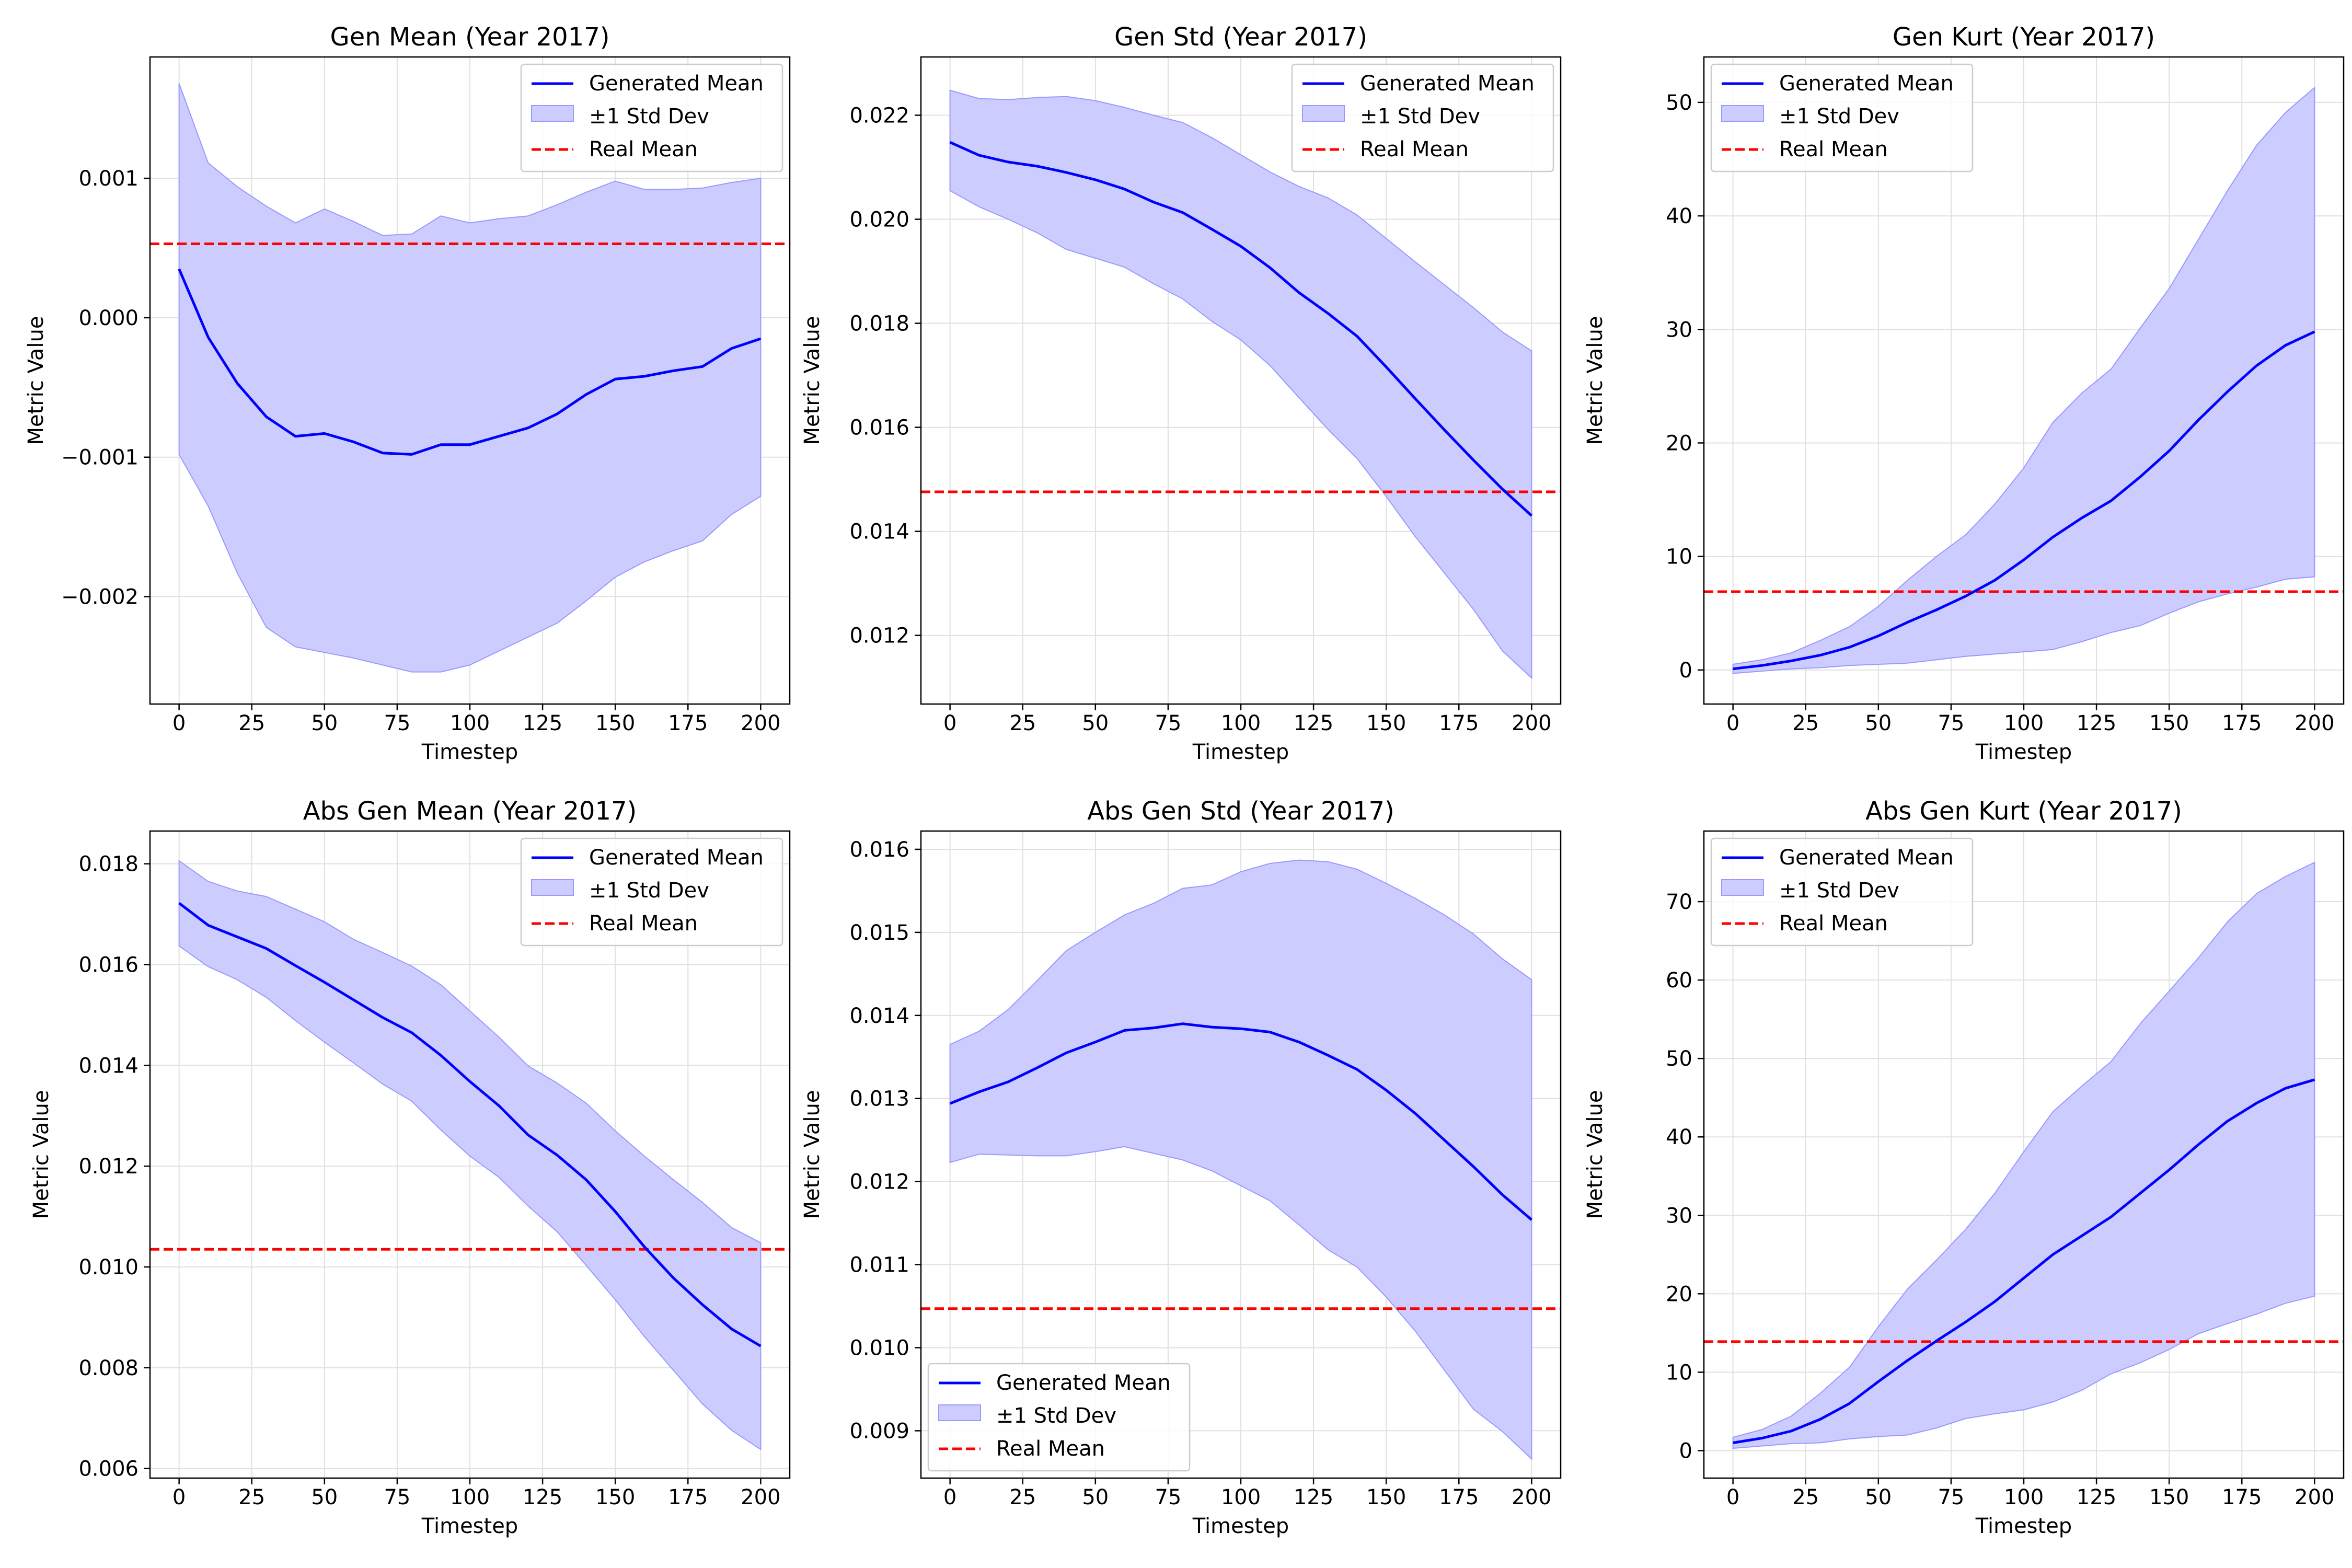 The image size is (2352, 1568). Describe the element at coordinates (1685, 1451) in the screenshot. I see `y-tick-label: 0` at that location.